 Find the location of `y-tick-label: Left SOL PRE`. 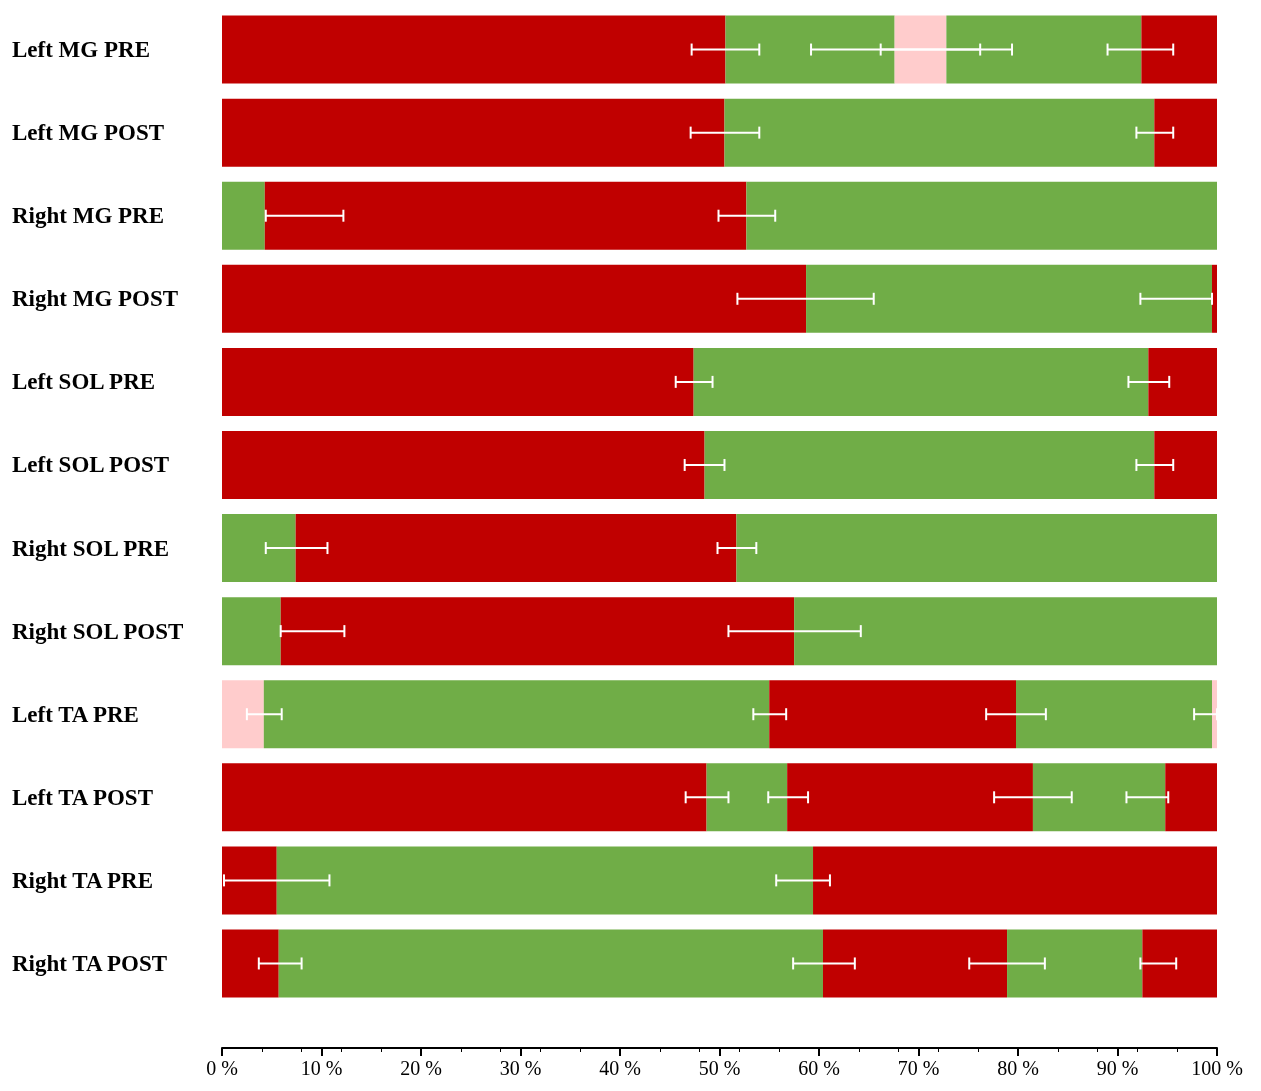

y-tick-label: Left SOL PRE is located at coordinates (84, 382).